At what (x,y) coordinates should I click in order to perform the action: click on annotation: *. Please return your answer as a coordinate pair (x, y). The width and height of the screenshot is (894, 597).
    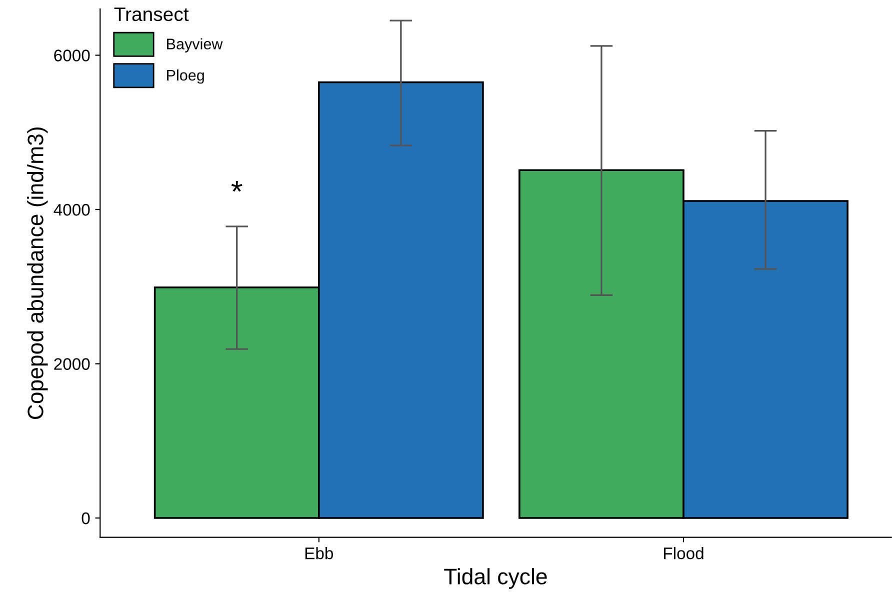
    Looking at the image, I should click on (236, 186).